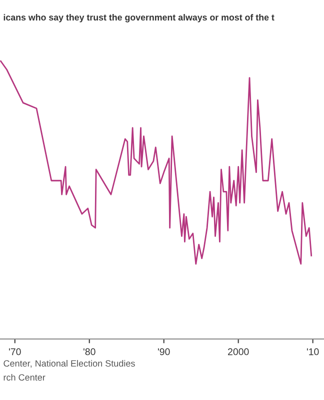 This screenshot has height=400, width=324. Describe the element at coordinates (312, 352) in the screenshot. I see `x-tick-label: '10` at that location.